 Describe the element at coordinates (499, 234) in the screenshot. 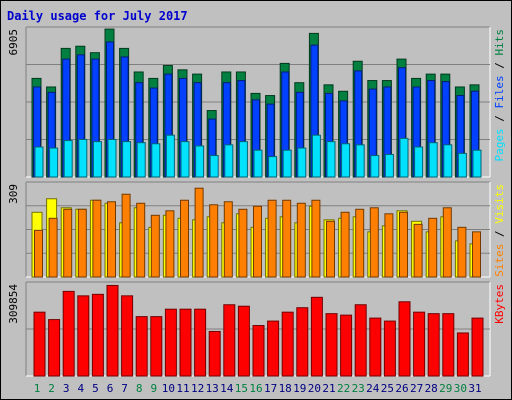

I see `visits-legend-item: /` at that location.